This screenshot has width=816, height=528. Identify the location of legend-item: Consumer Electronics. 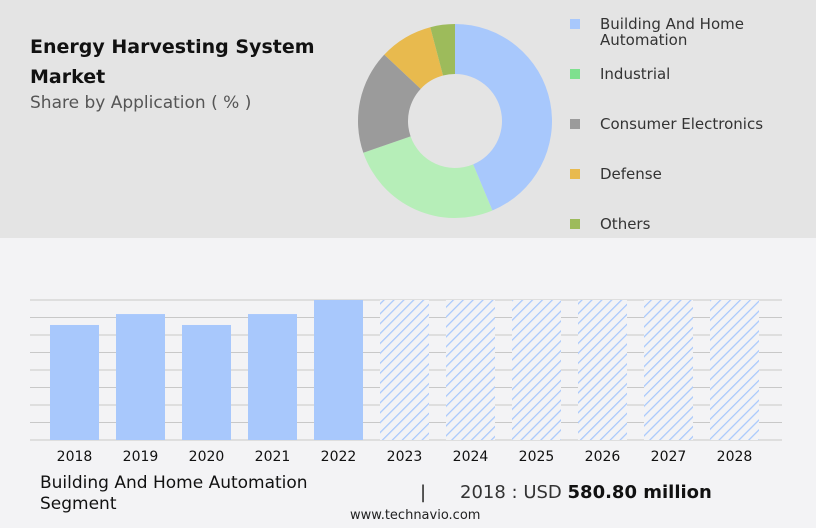
(690, 131).